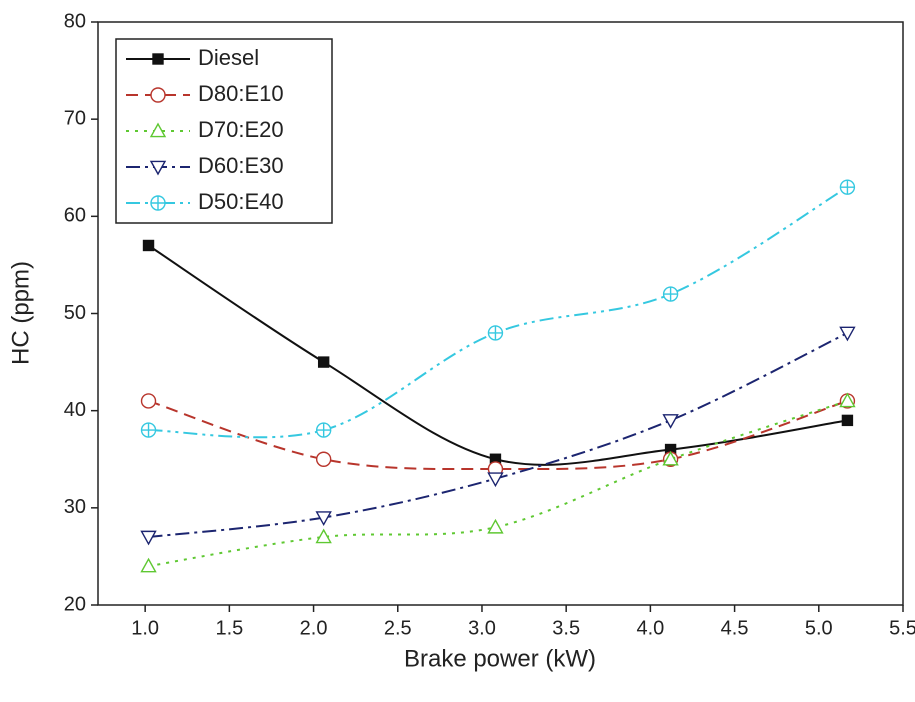 Image resolution: width=915 pixels, height=702 pixels. I want to click on legend-box, so click(224, 131).